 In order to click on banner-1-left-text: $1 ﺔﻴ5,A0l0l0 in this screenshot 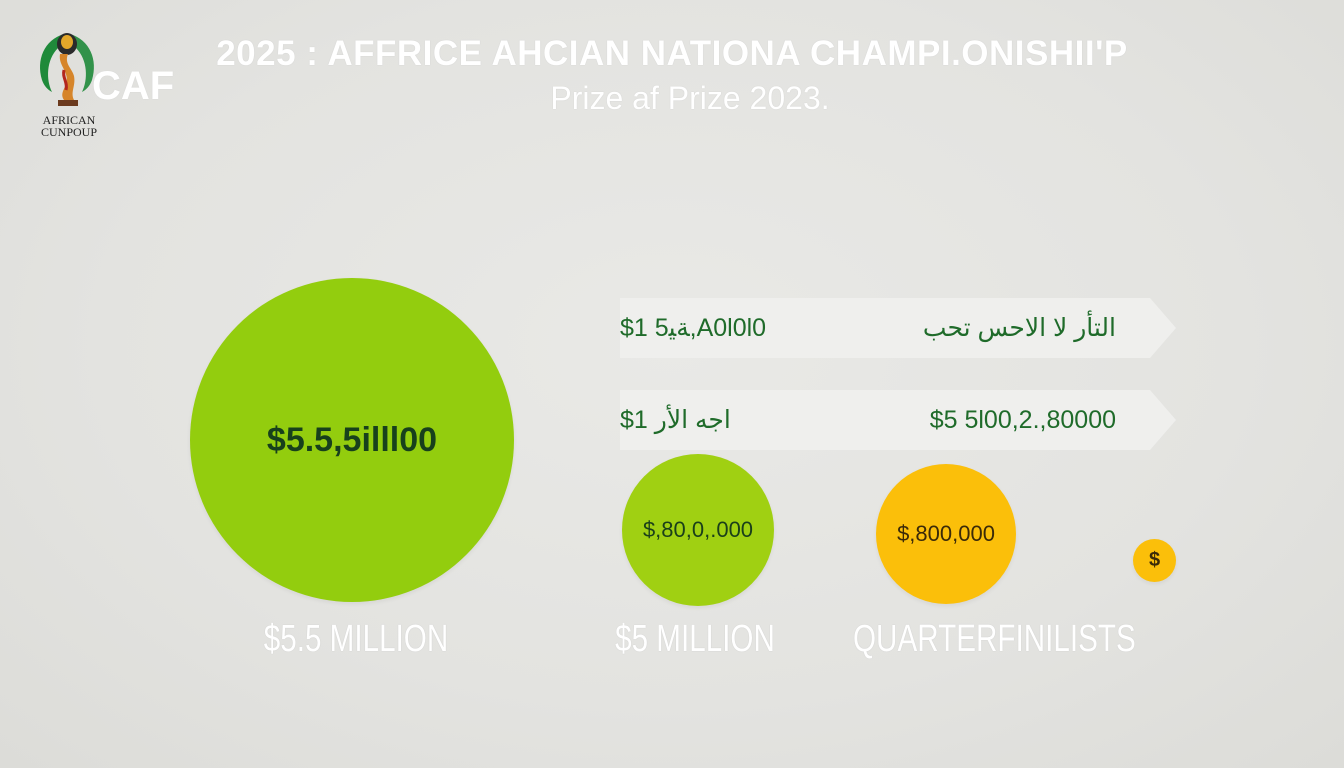, I will do `click(693, 328)`.